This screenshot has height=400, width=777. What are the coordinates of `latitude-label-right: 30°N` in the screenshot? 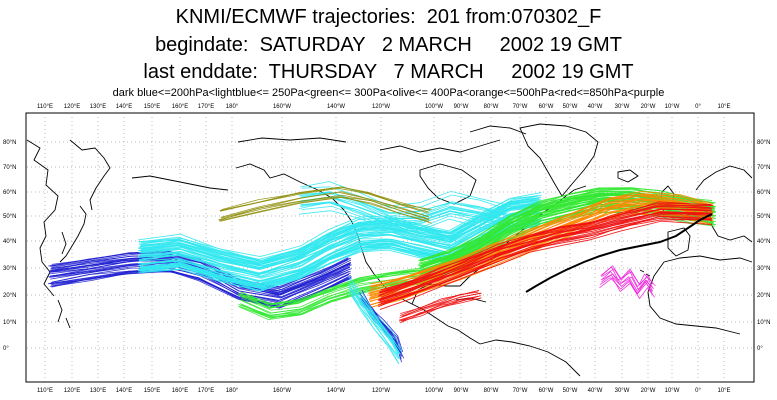 It's located at (763, 269).